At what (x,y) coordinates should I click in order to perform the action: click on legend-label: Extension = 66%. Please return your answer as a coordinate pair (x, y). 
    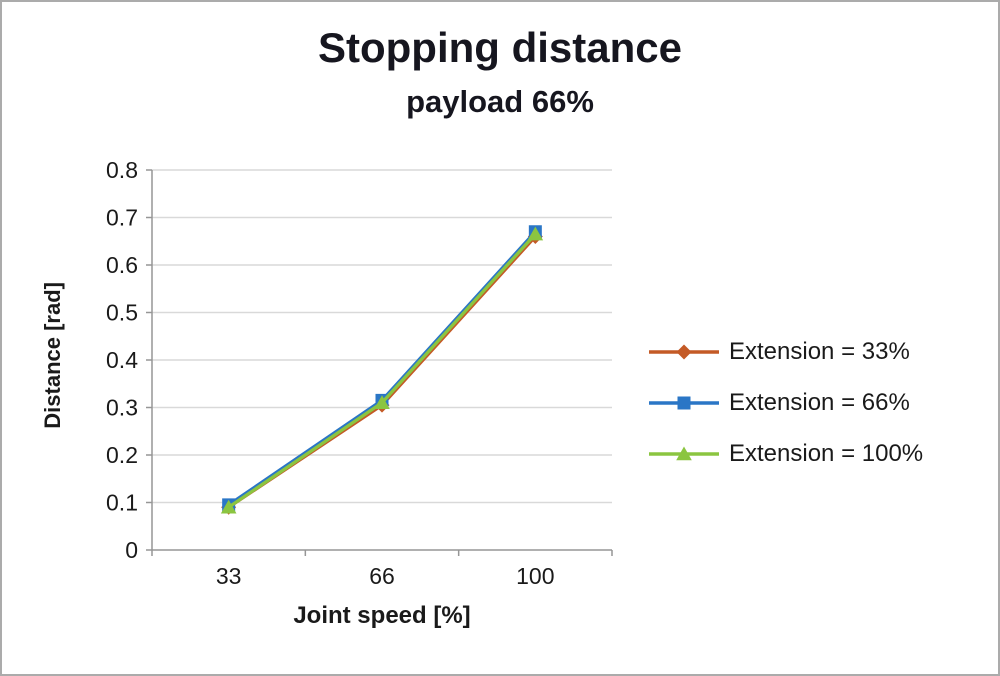
    Looking at the image, I should click on (819, 402).